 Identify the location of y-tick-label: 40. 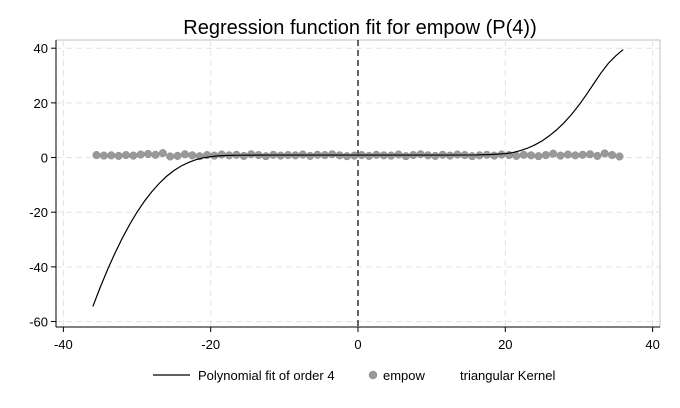
(41, 48).